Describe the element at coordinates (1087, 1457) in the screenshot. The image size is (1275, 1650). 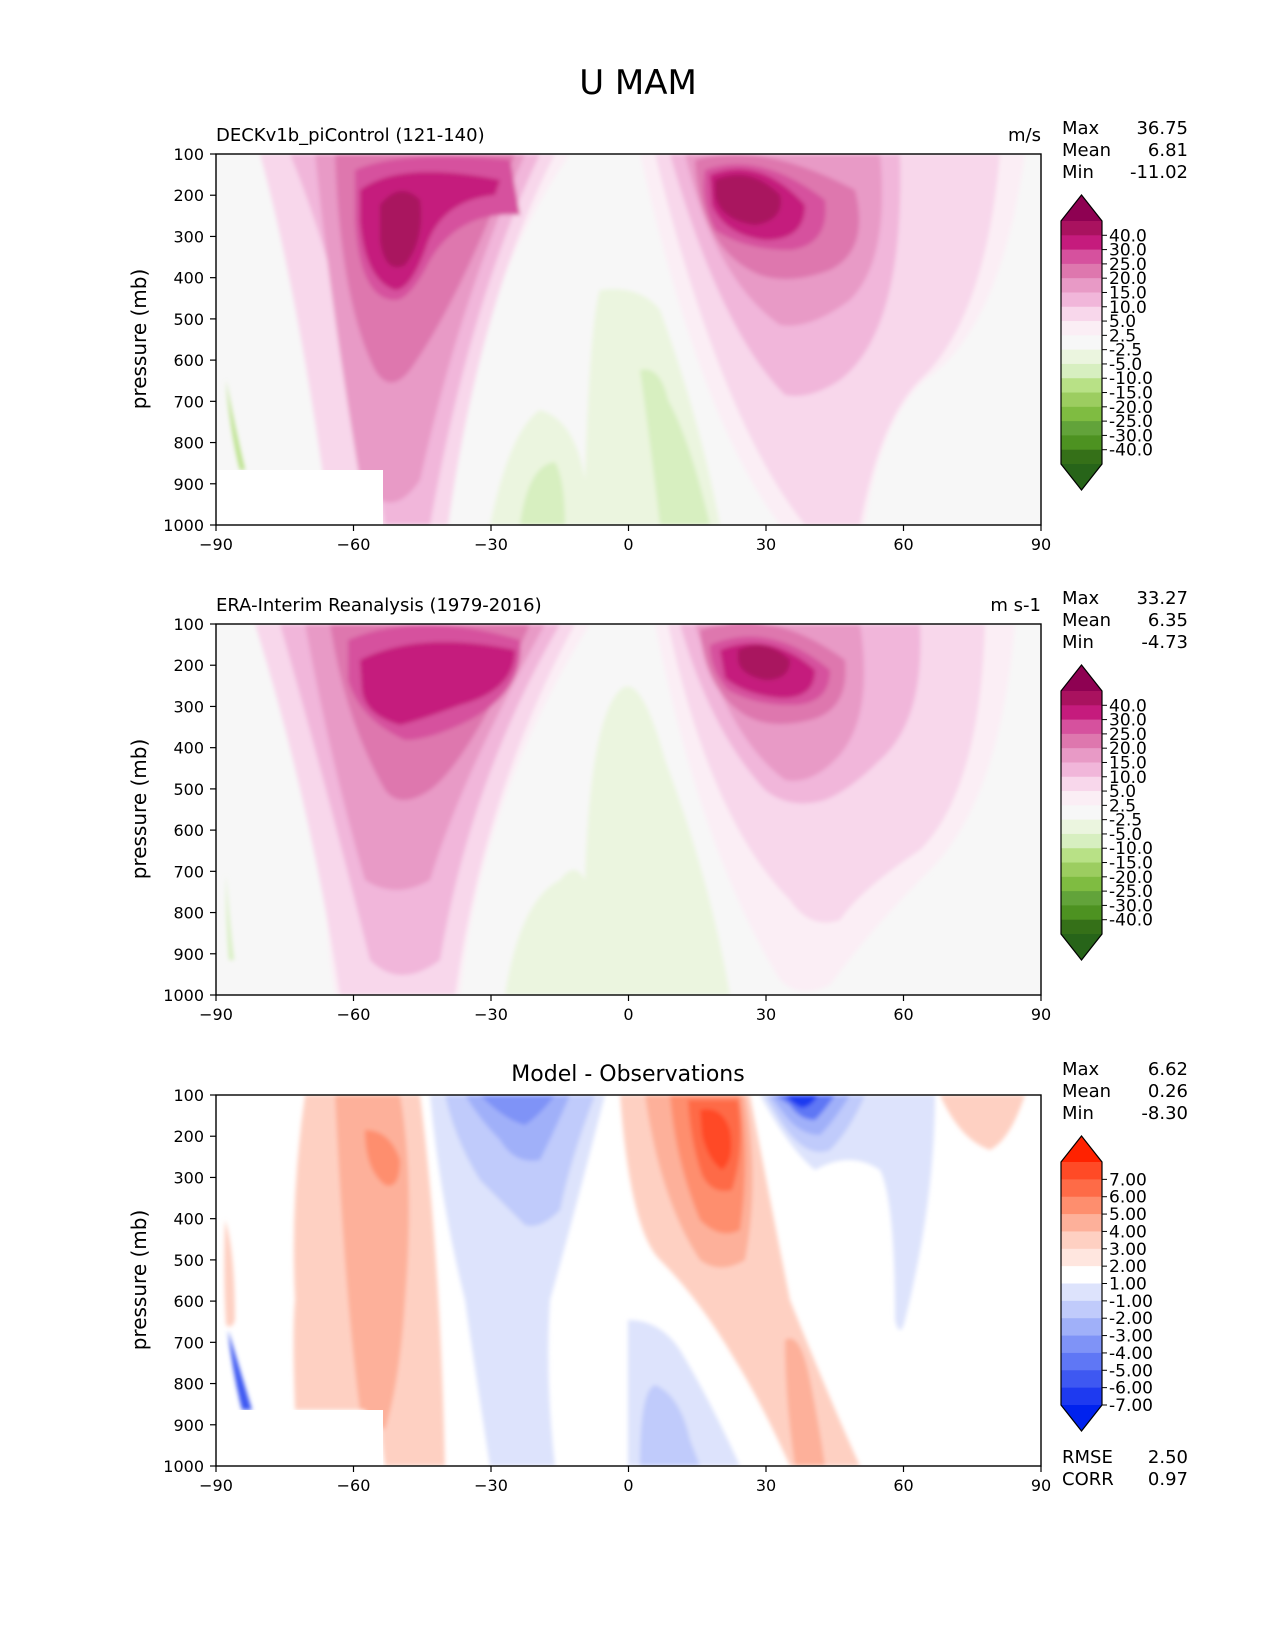
I see `stat-label: RMSE` at that location.